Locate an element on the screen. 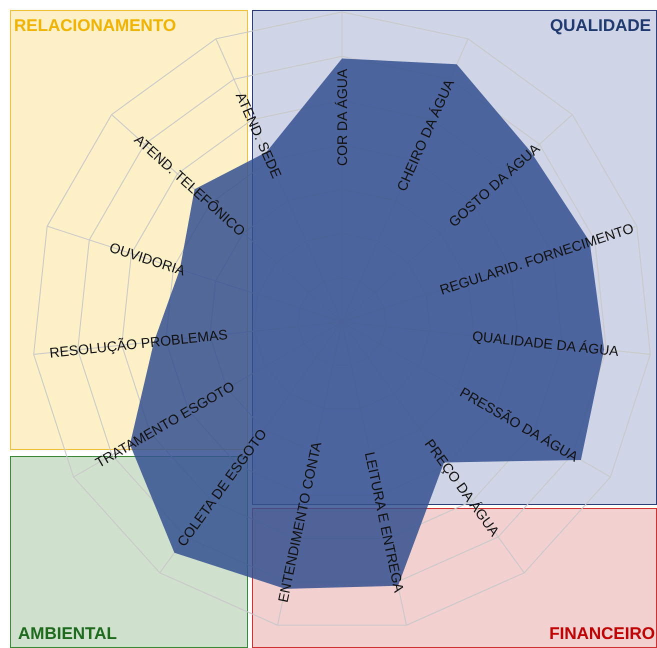 The image size is (657, 648). text: QUALIDADE is located at coordinates (600, 26).